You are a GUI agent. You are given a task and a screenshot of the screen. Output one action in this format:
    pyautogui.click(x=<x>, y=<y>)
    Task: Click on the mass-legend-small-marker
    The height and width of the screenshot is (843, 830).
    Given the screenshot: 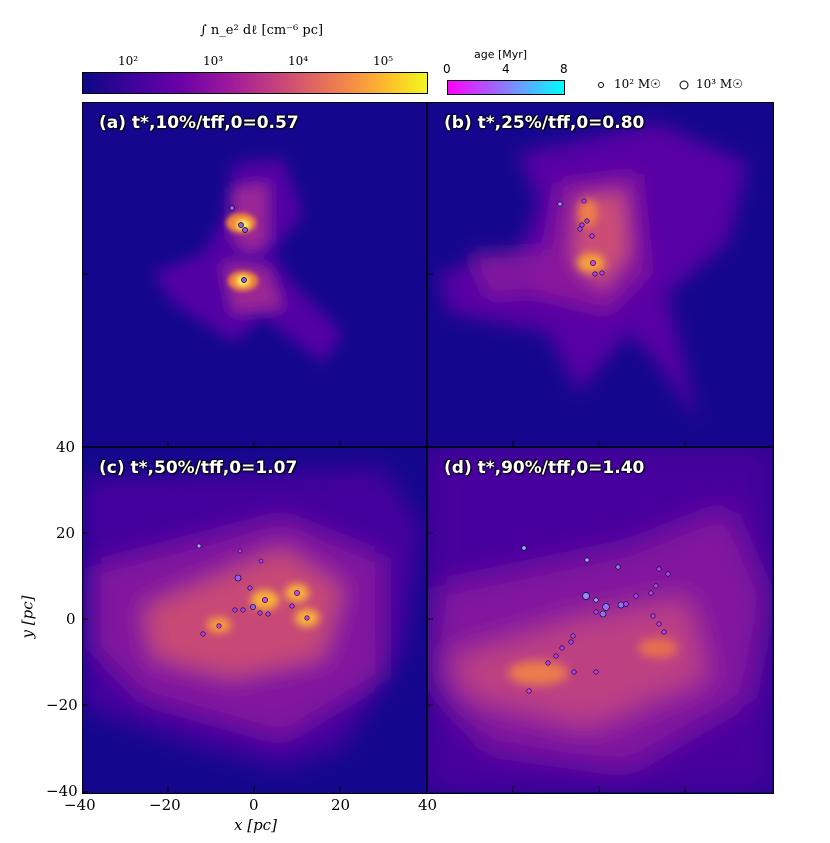 What is the action you would take?
    pyautogui.click(x=601, y=85)
    